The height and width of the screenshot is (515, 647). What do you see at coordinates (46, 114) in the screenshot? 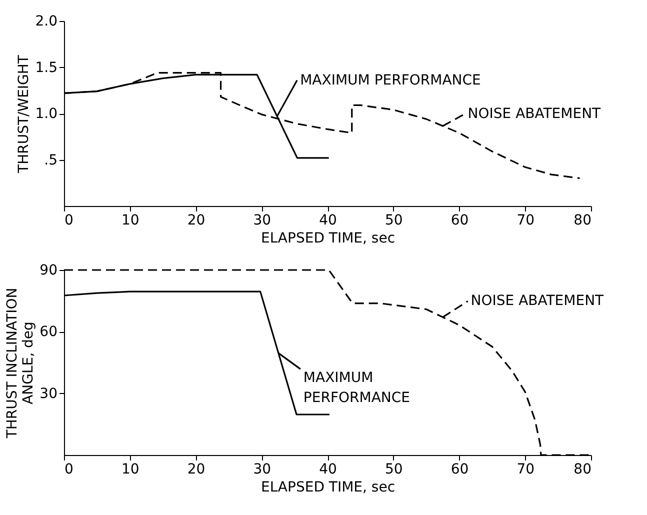
I see `y-tick-label: 1.0` at bounding box center [46, 114].